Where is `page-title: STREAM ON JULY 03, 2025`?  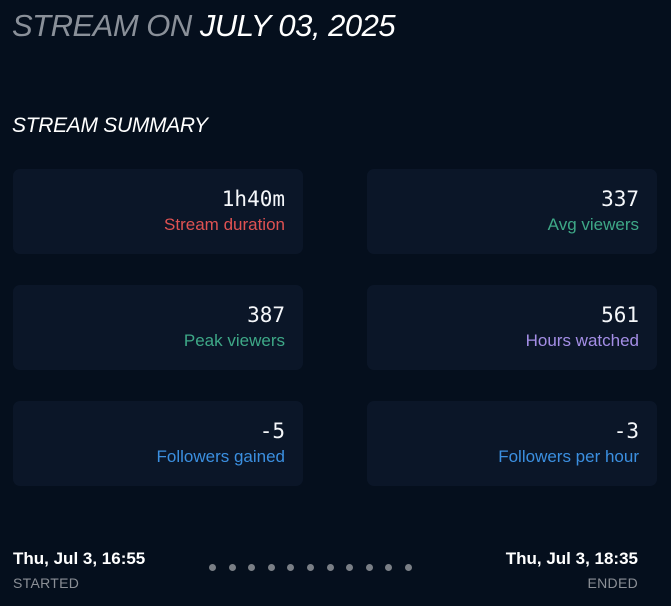 page-title: STREAM ON JULY 03, 2025 is located at coordinates (204, 26).